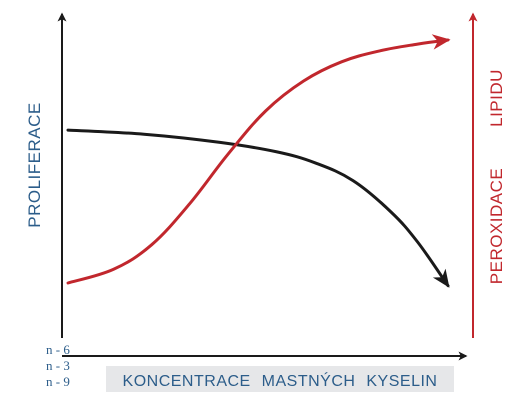  I want to click on y-axis-right-label-2: LIPIDU, so click(496, 98).